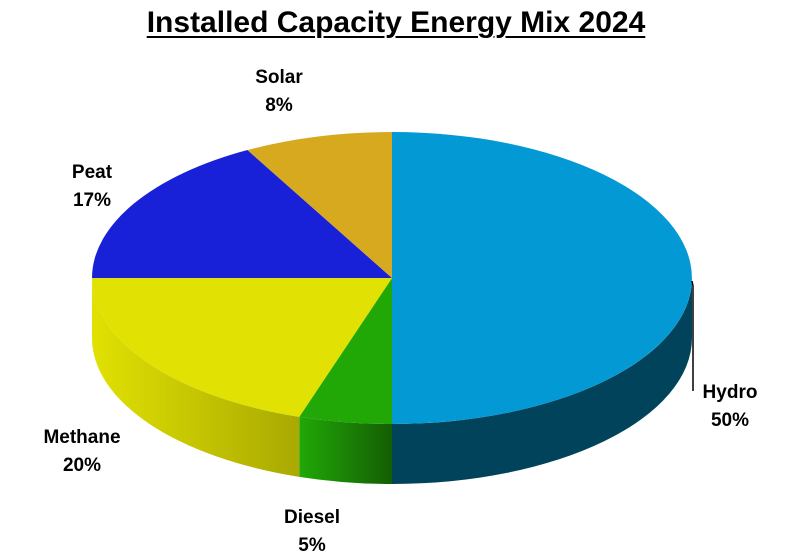 This screenshot has width=792, height=557. What do you see at coordinates (312, 545) in the screenshot?
I see `label-diesel-value: 5%` at bounding box center [312, 545].